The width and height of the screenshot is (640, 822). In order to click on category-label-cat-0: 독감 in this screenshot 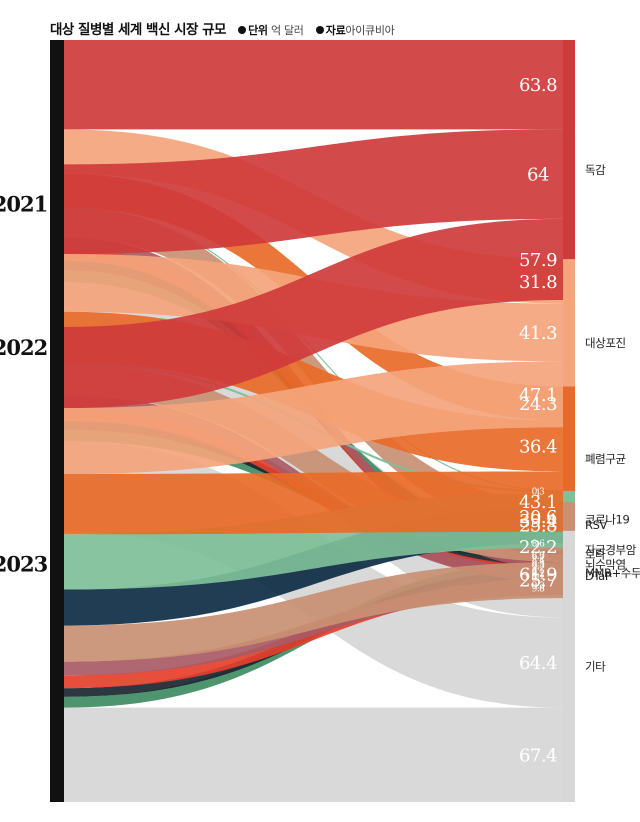, I will do `click(595, 170)`.